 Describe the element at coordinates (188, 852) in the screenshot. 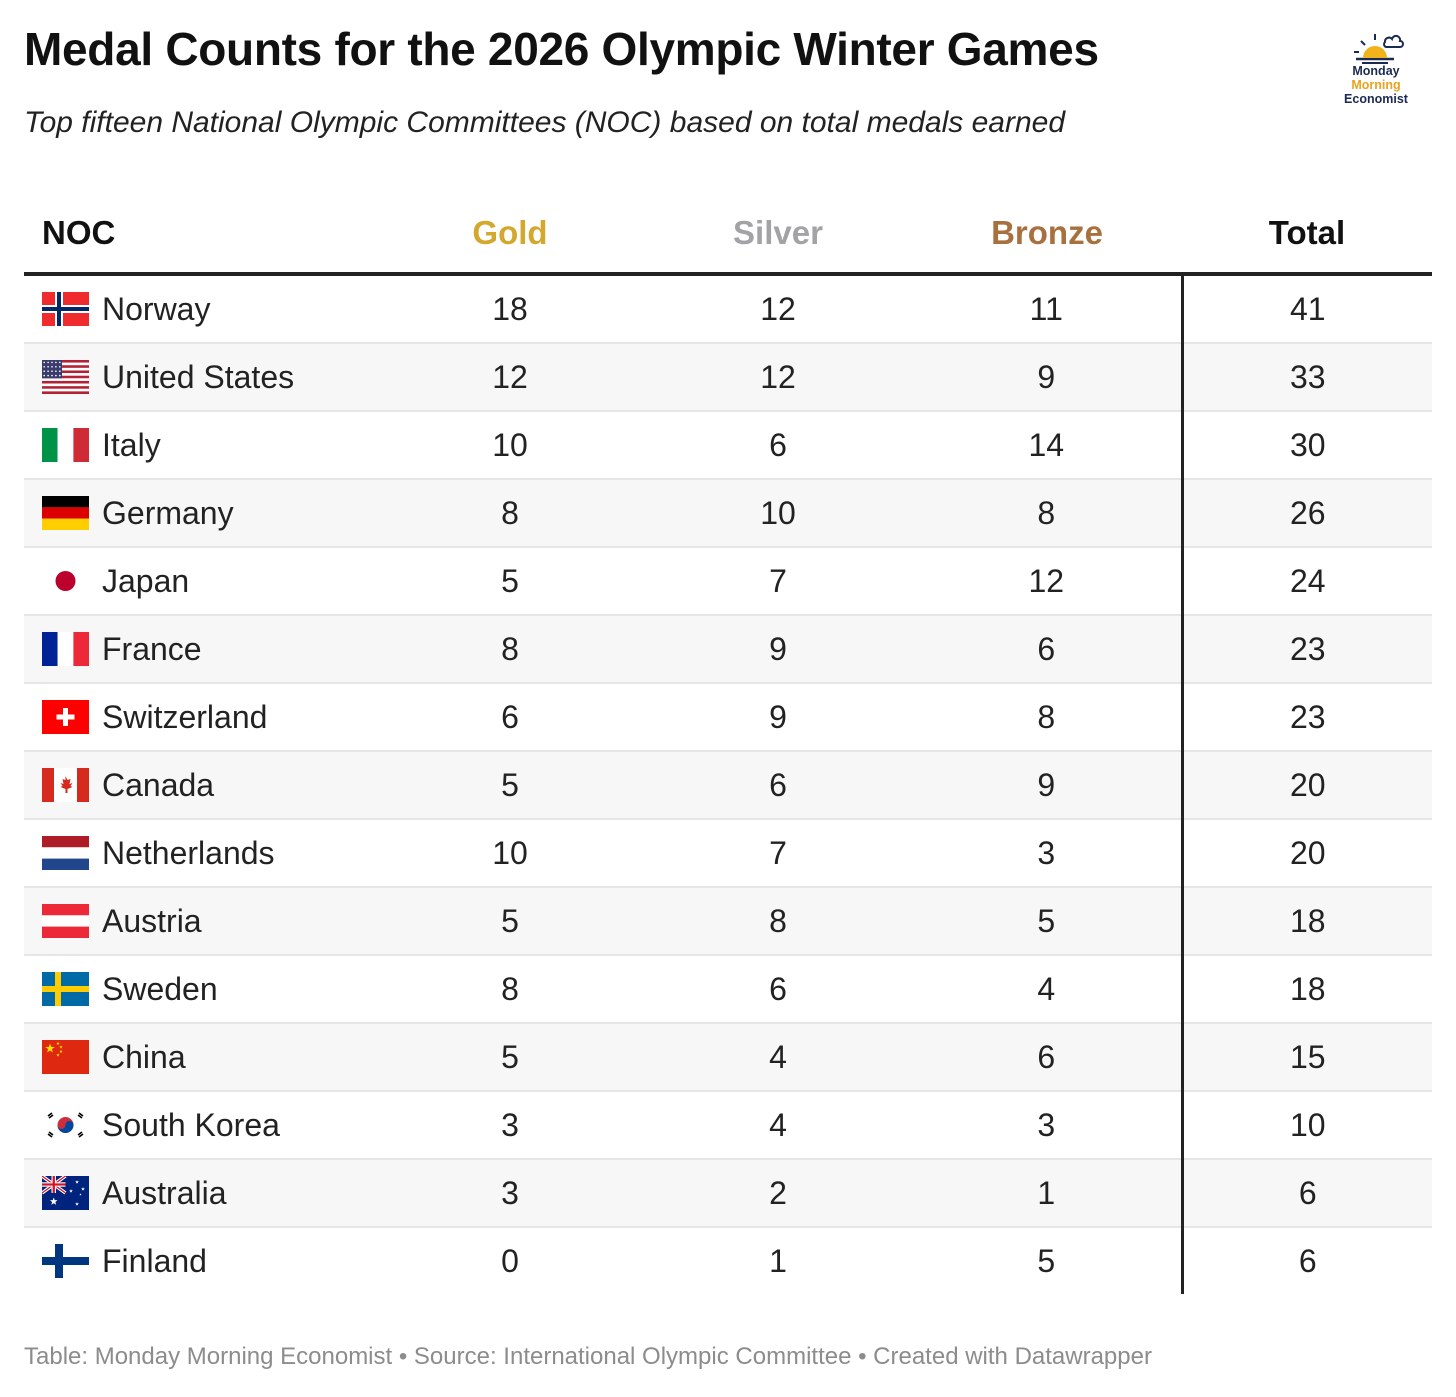

I see `noc-name: Netherlands` at that location.